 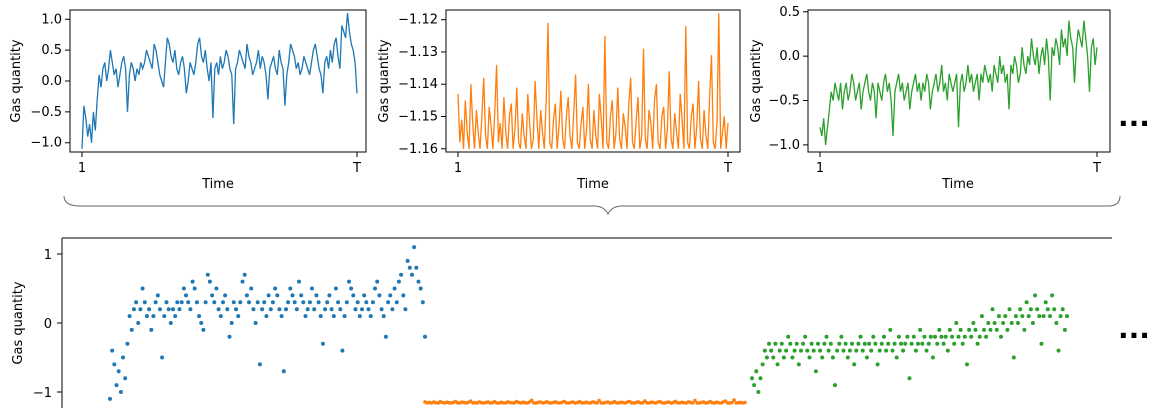 What do you see at coordinates (356, 168) in the screenshot?
I see `panel-1-xtick-last: T` at bounding box center [356, 168].